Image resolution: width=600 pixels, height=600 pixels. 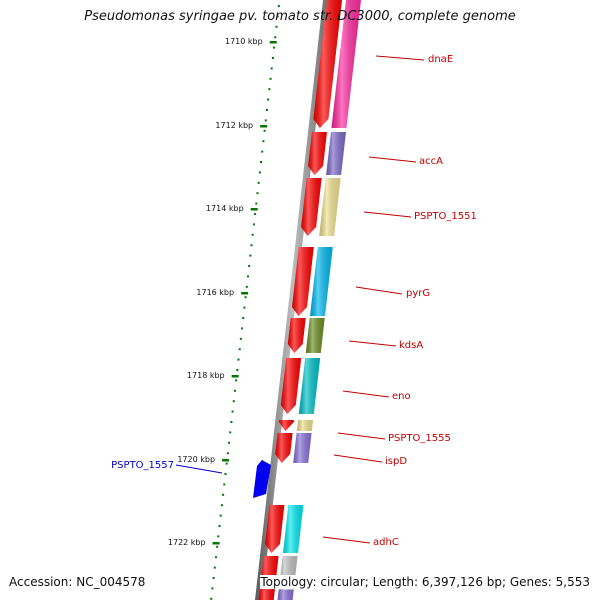 What do you see at coordinates (386, 542) in the screenshot?
I see `gene-label: adhC` at bounding box center [386, 542].